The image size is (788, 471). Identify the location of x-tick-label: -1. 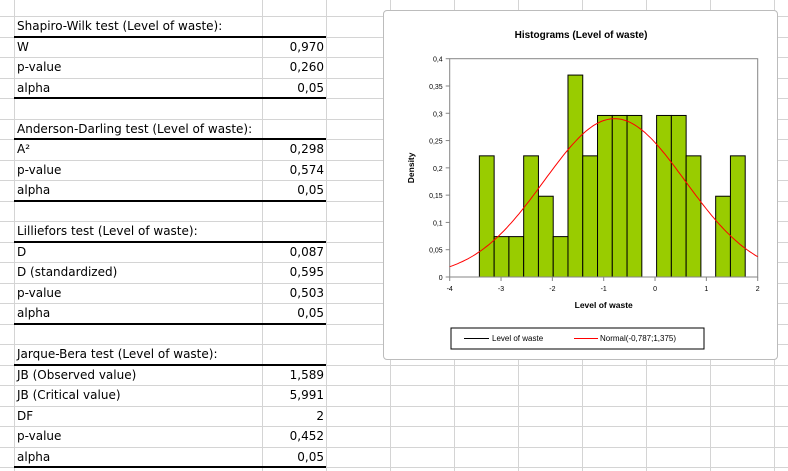
(604, 289).